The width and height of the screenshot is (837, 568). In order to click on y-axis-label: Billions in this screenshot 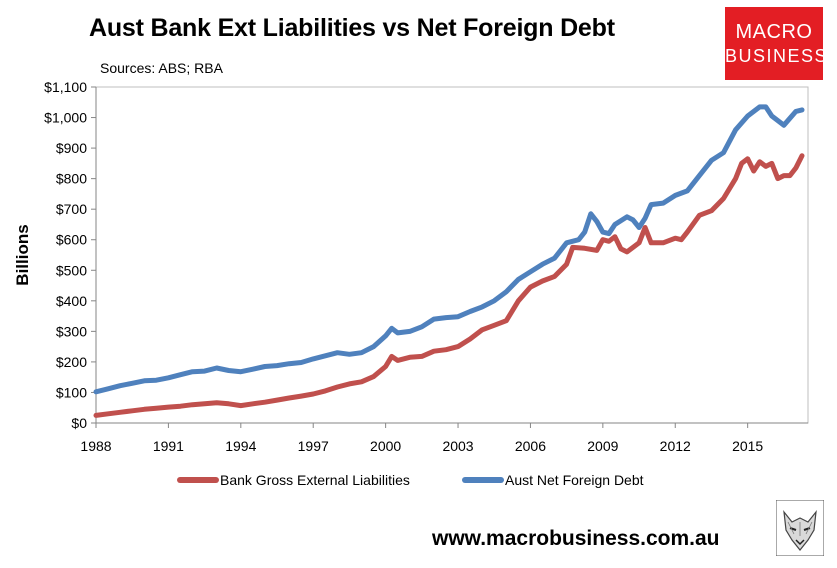, I will do `click(22, 254)`.